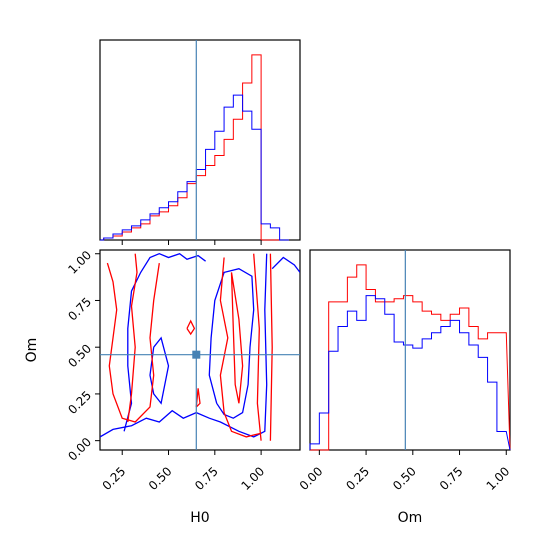 The width and height of the screenshot is (550, 550). What do you see at coordinates (79, 309) in the screenshot?
I see `joint-ytick-label-3: 0.75` at bounding box center [79, 309].